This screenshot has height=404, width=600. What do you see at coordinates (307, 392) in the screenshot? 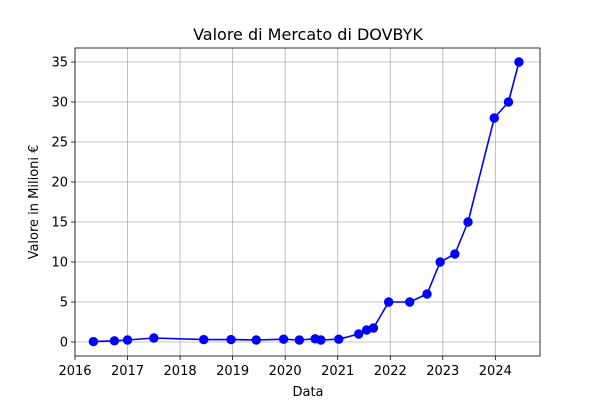
I see `x-axis-label: Data` at bounding box center [307, 392].